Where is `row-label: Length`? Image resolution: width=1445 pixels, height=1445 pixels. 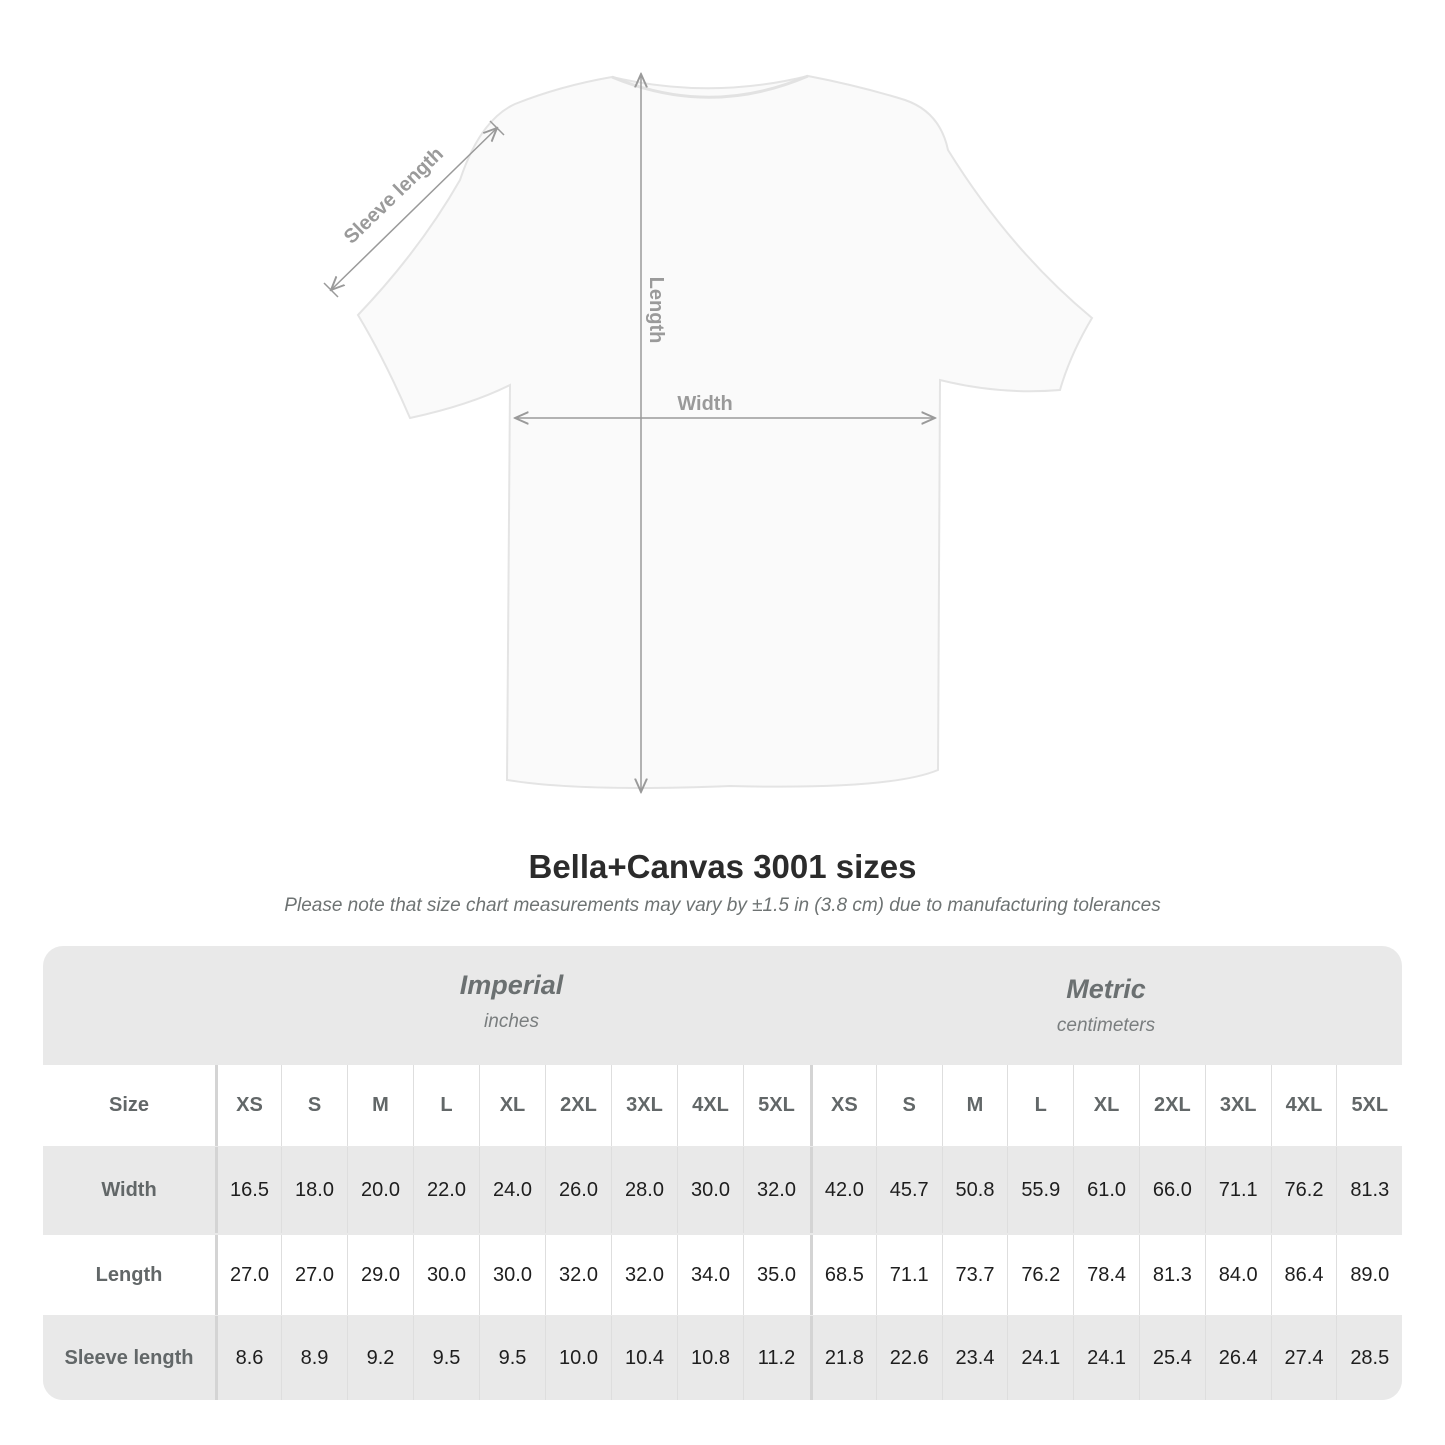
row-label: Length is located at coordinates (129, 1274).